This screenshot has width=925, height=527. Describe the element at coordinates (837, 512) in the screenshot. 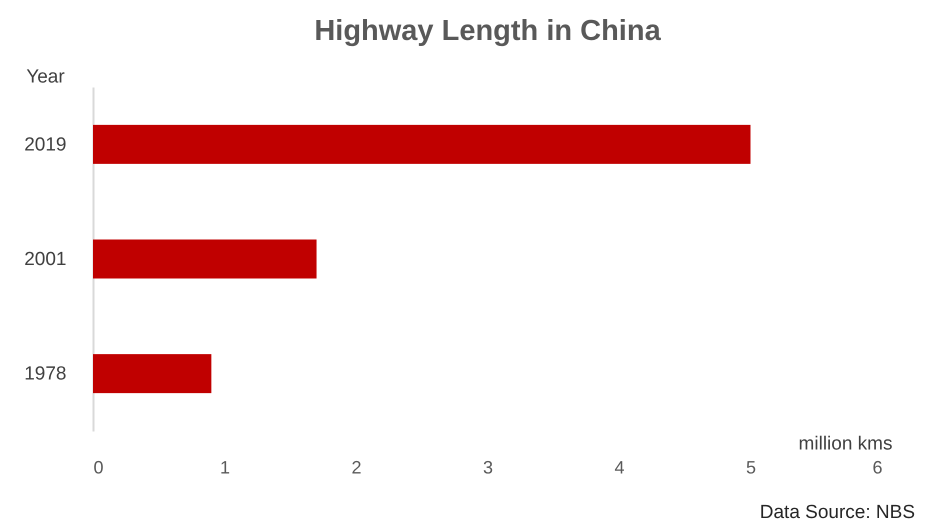

I see `source-note: Data Source: NBS` at that location.